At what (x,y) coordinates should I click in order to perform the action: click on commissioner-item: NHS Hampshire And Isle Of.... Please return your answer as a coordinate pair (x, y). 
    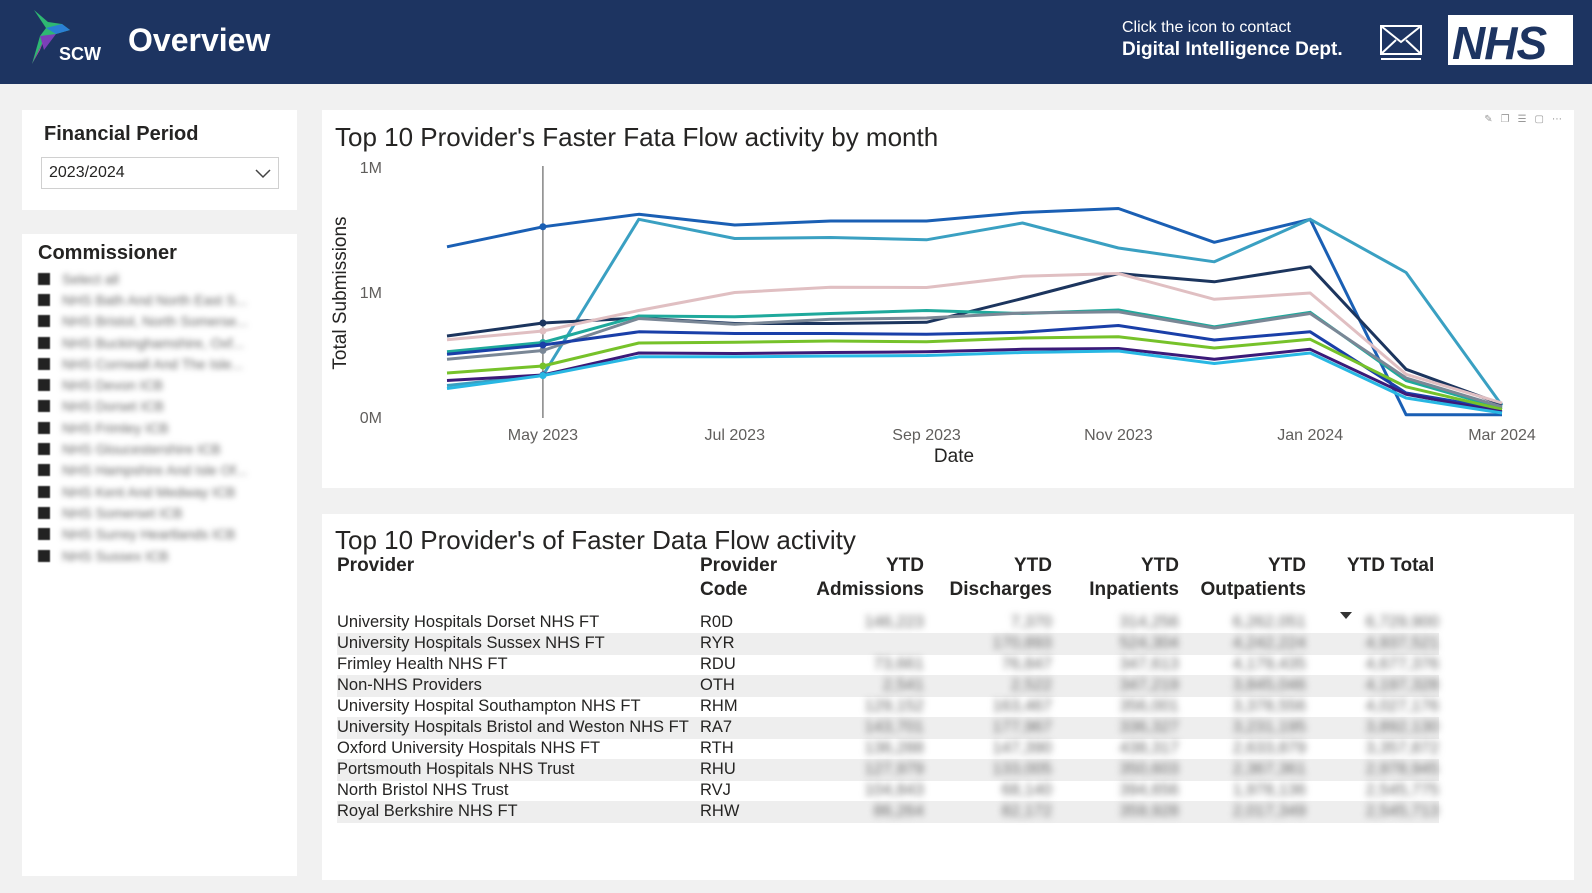
    Looking at the image, I should click on (163, 470).